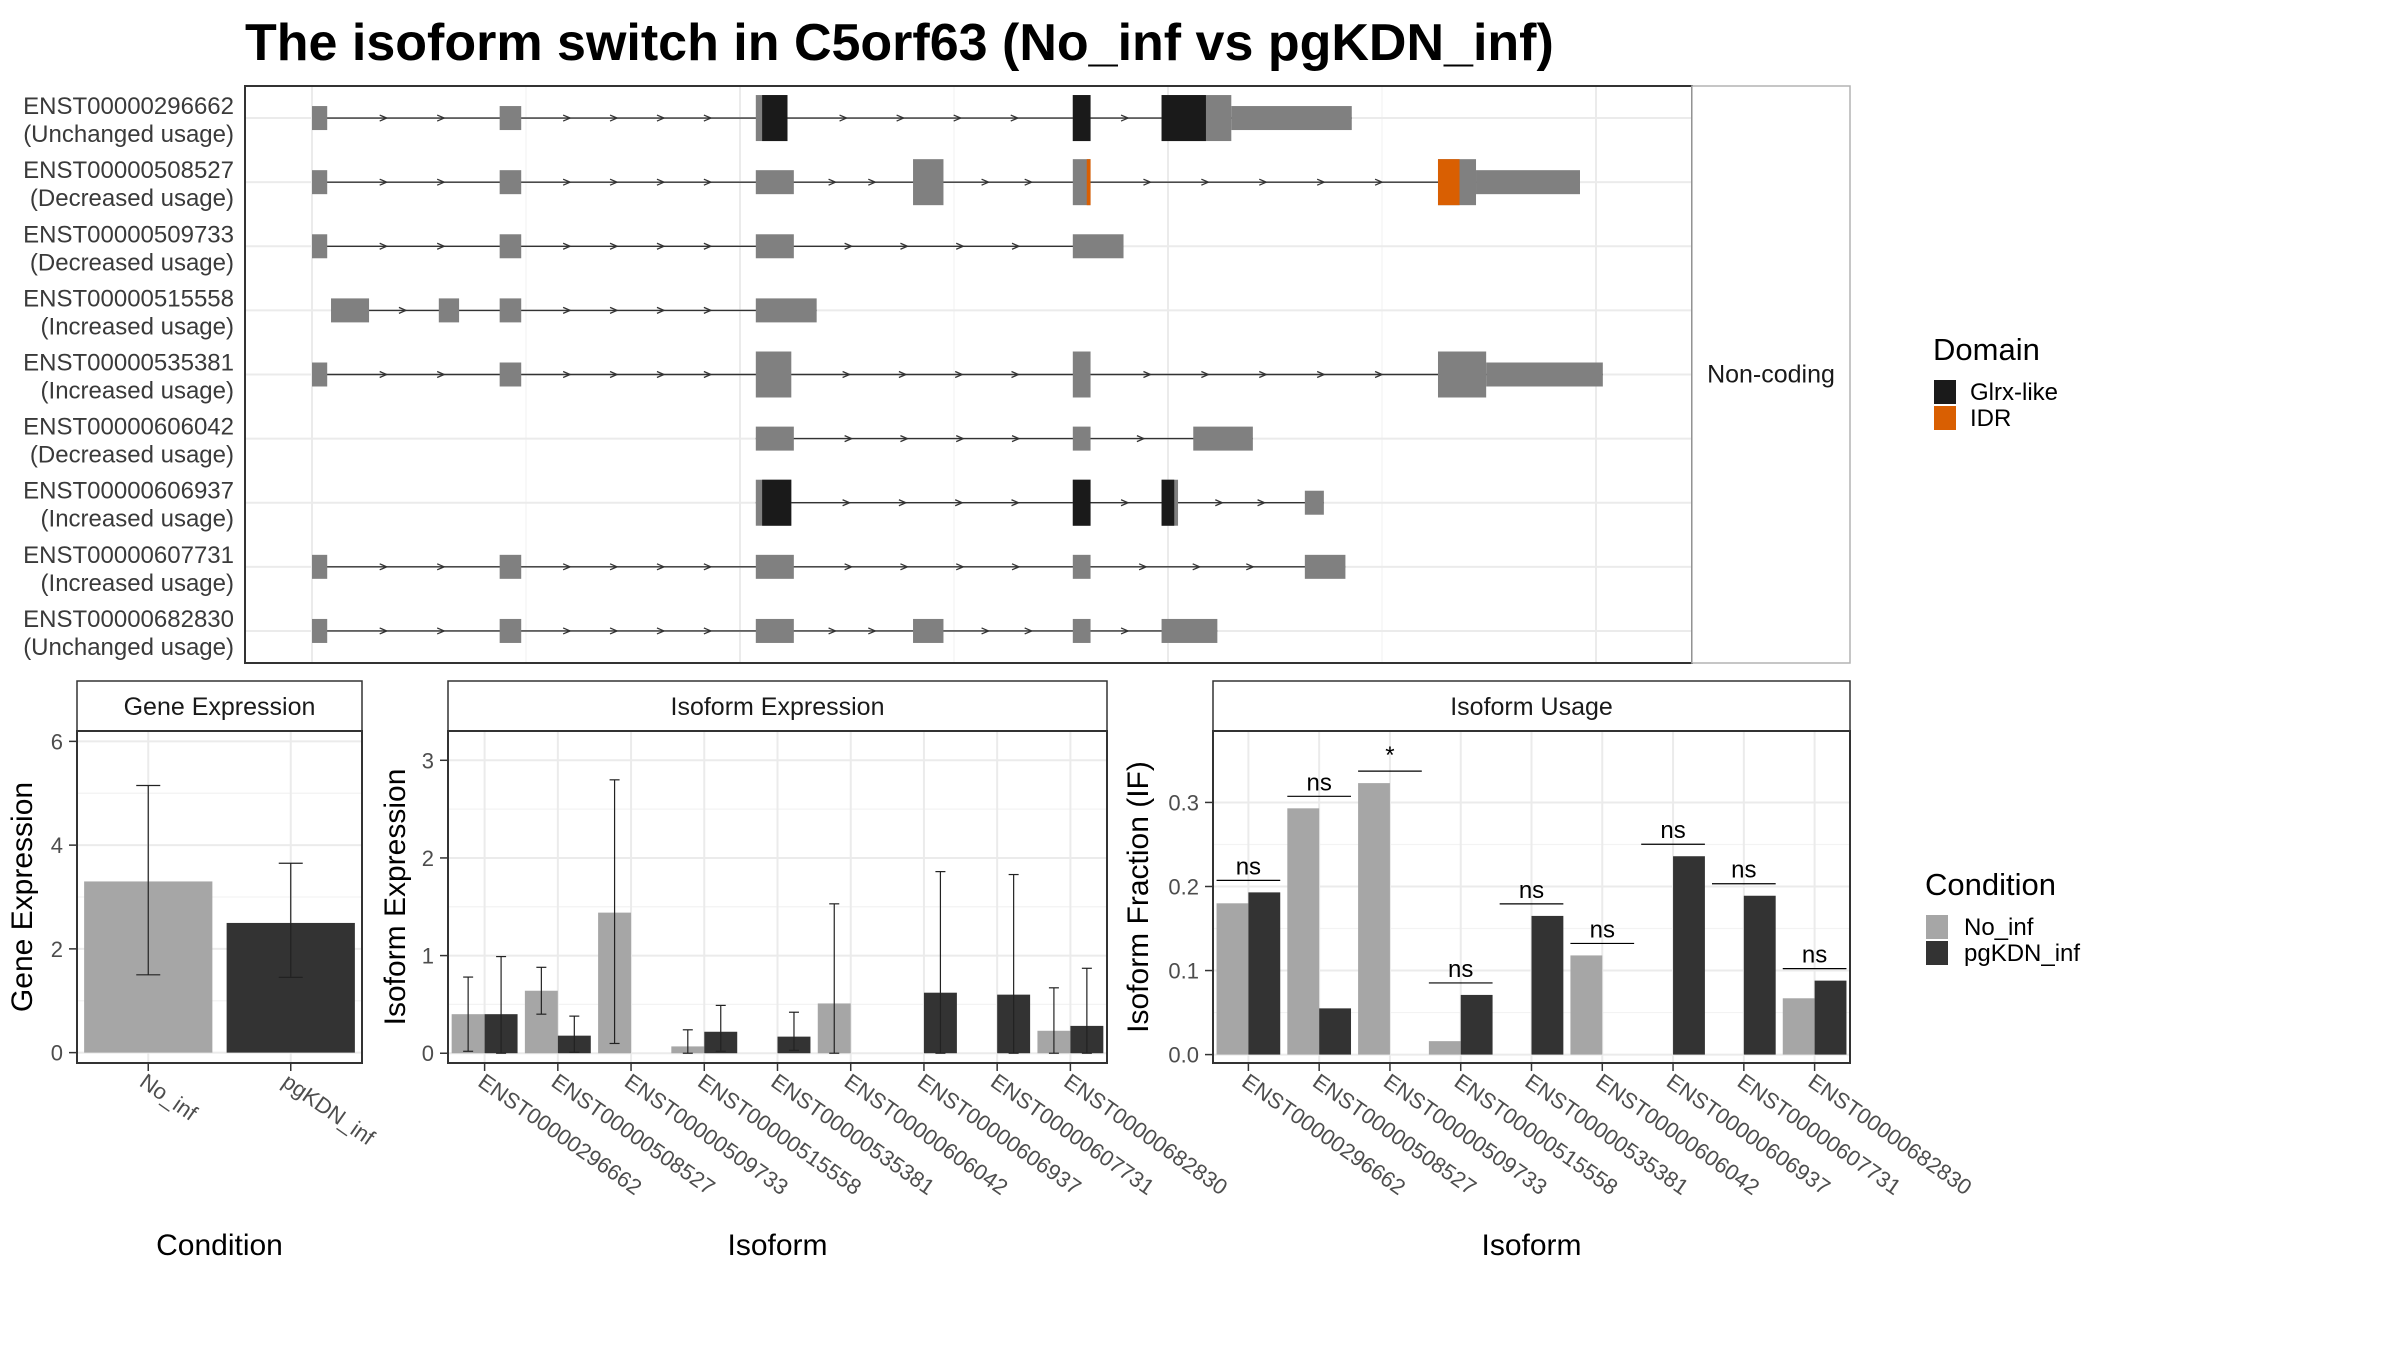  What do you see at coordinates (1138, 897) in the screenshot?
I see `y-axis-title: Isoform Fraction (IF)` at bounding box center [1138, 897].